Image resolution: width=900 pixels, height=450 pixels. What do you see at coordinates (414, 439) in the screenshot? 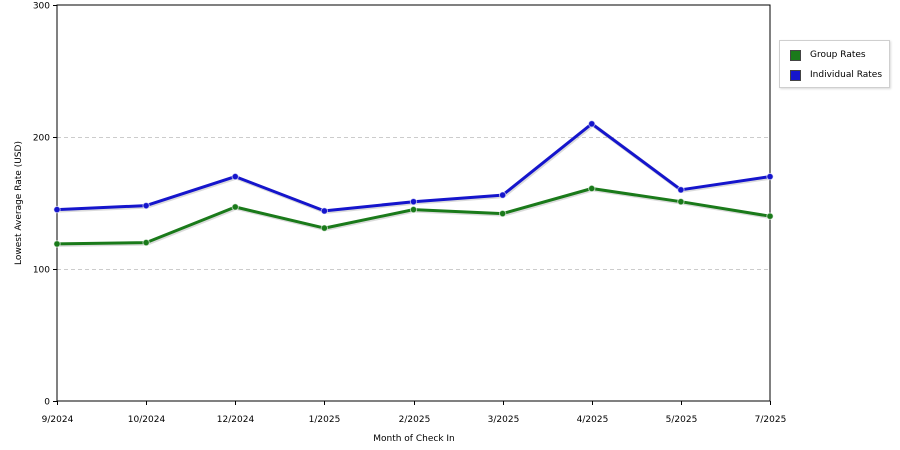
I see `x-axis-label: Month of Check In` at bounding box center [414, 439].